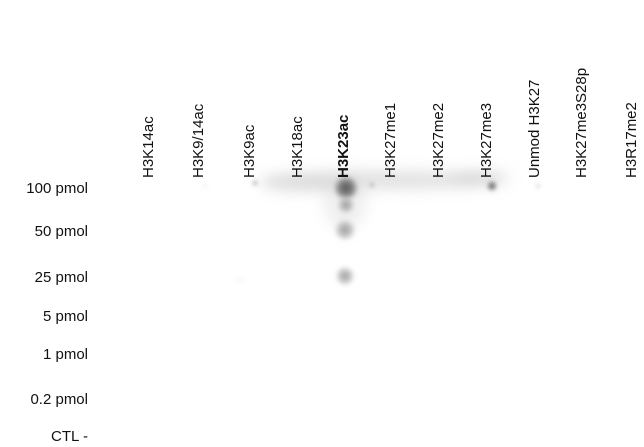 This screenshot has width=644, height=447. What do you see at coordinates (345, 276) in the screenshot?
I see `spot-h3k23ac-25-pmol` at bounding box center [345, 276].